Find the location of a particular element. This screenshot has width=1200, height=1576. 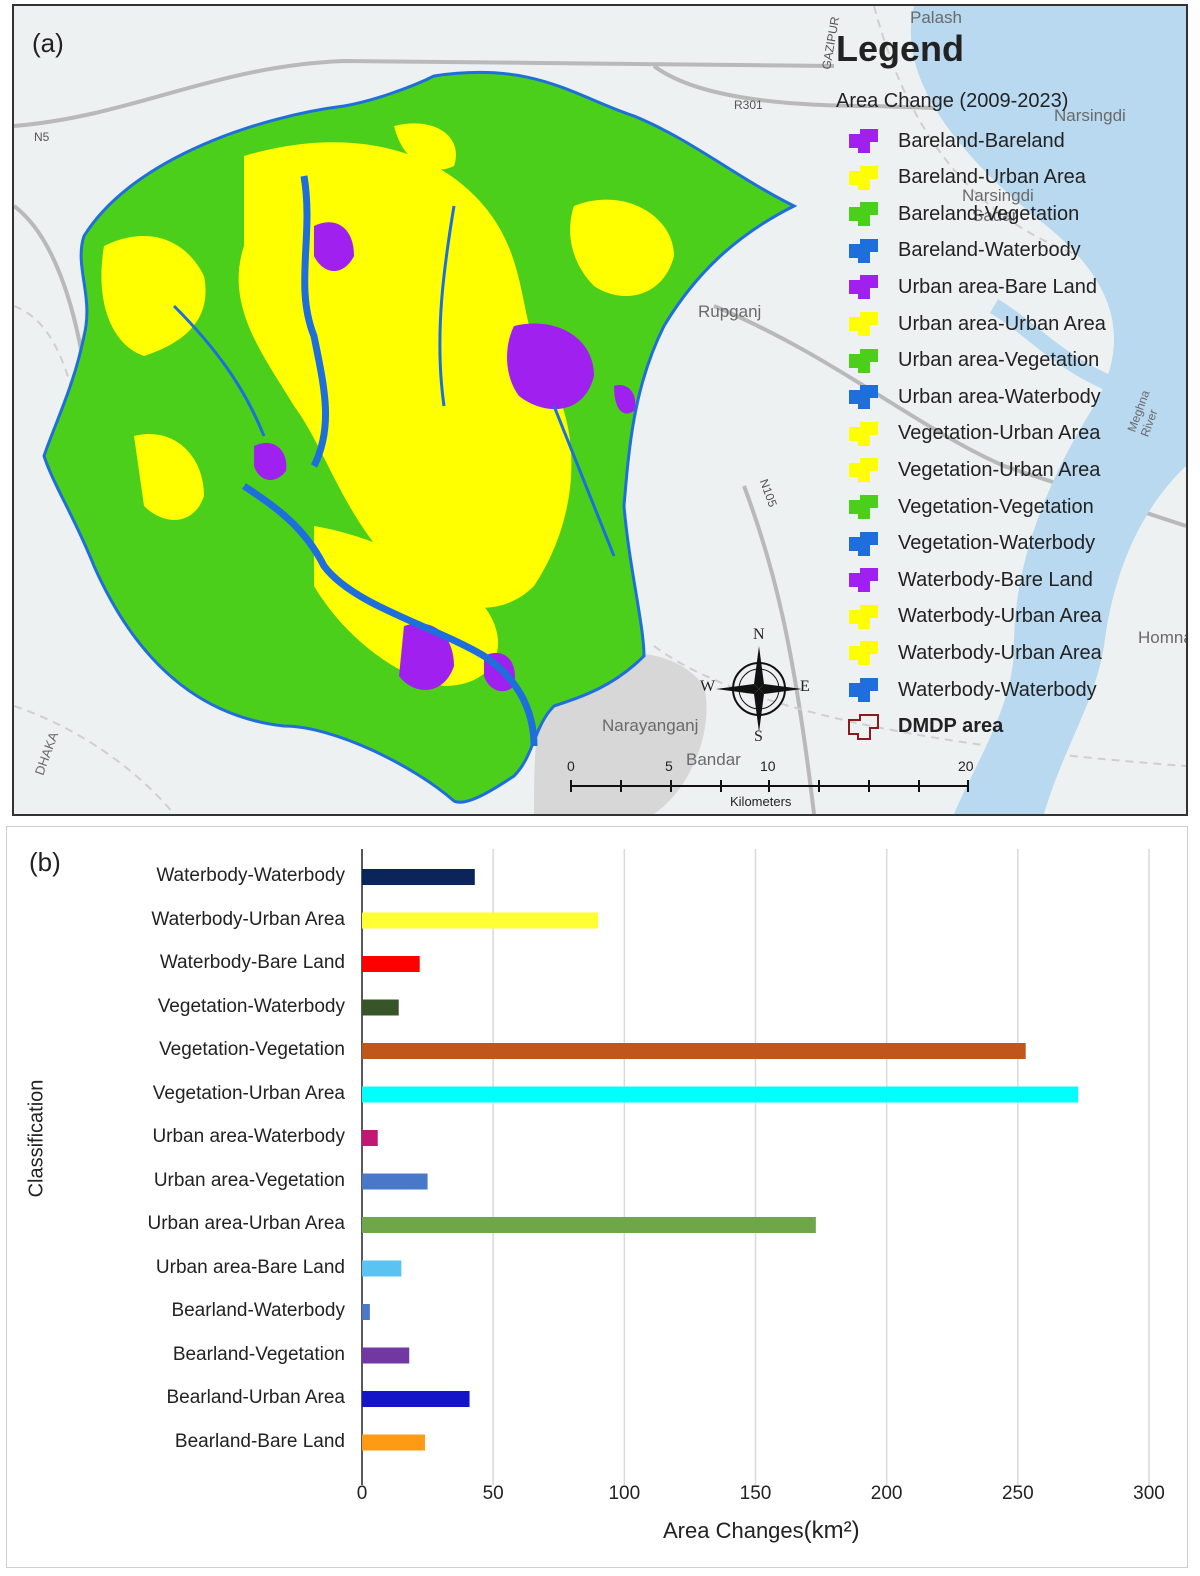

legend-item: Vegetation-Waterbody is located at coordinates (970, 544).